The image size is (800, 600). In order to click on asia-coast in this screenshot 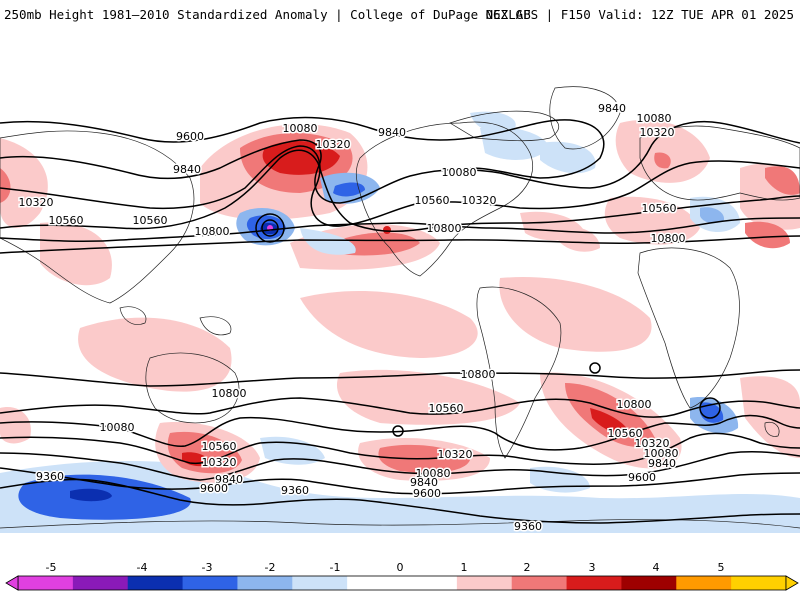, I will do `click(97, 217)`.